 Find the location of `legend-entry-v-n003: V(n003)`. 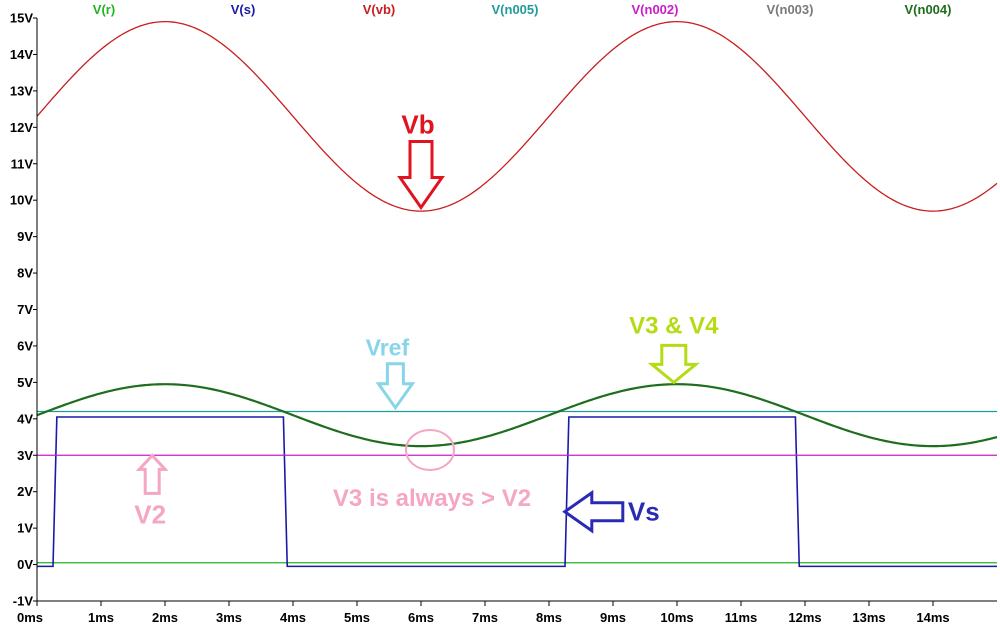

legend-entry-v-n003: V(n003) is located at coordinates (790, 9).